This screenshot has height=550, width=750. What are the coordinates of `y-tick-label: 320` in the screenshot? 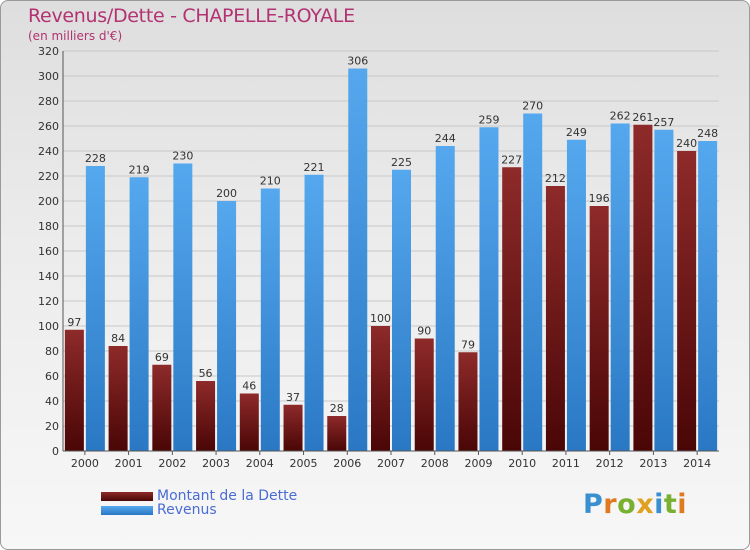 It's located at (48, 51).